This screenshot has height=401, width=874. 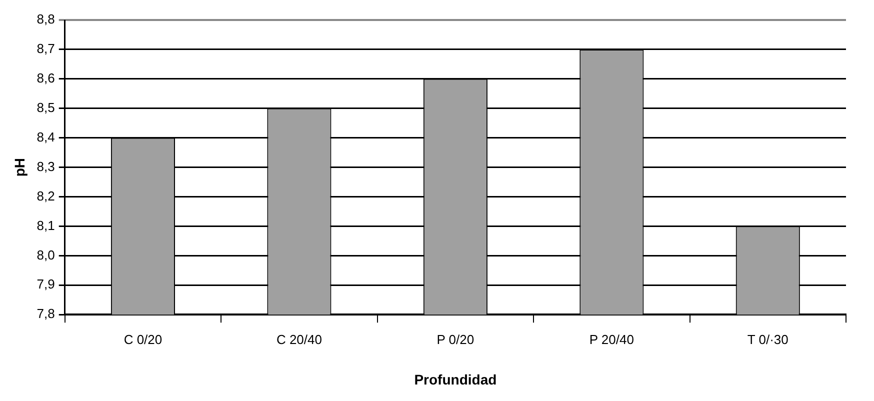 I want to click on y-tick-label: 8,5, so click(x=45, y=107).